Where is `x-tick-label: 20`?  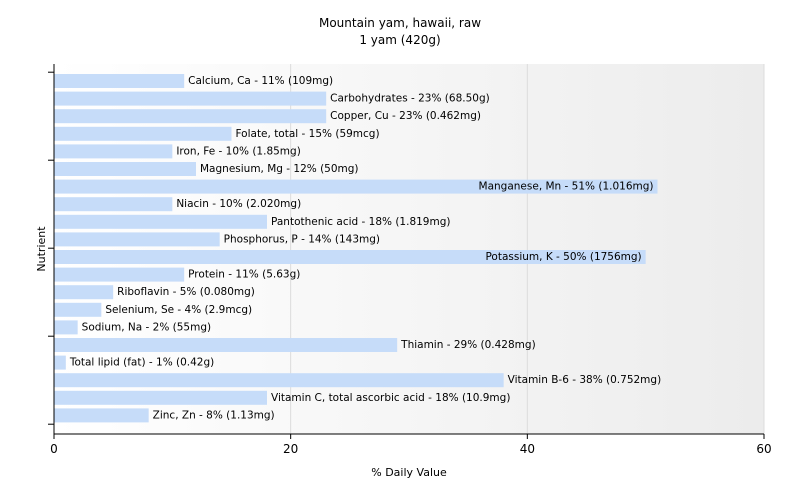
x-tick-label: 20 is located at coordinates (290, 449).